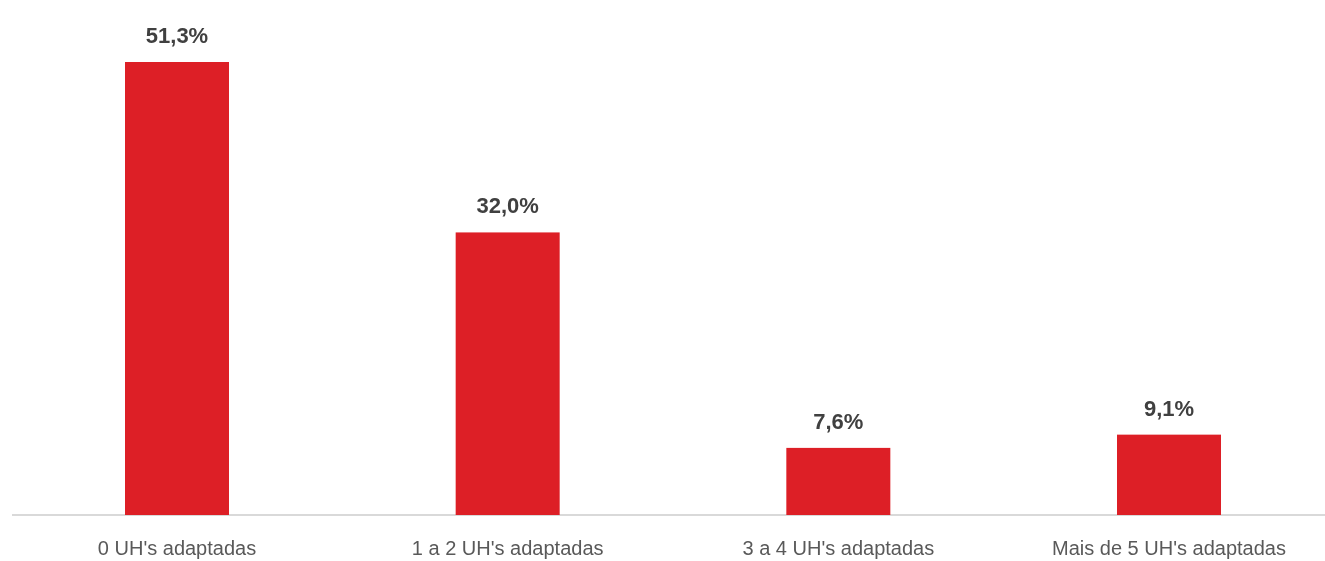 The image size is (1325, 561). Describe the element at coordinates (177, 548) in the screenshot. I see `x-tick-label: 0 UH's adaptadas` at that location.